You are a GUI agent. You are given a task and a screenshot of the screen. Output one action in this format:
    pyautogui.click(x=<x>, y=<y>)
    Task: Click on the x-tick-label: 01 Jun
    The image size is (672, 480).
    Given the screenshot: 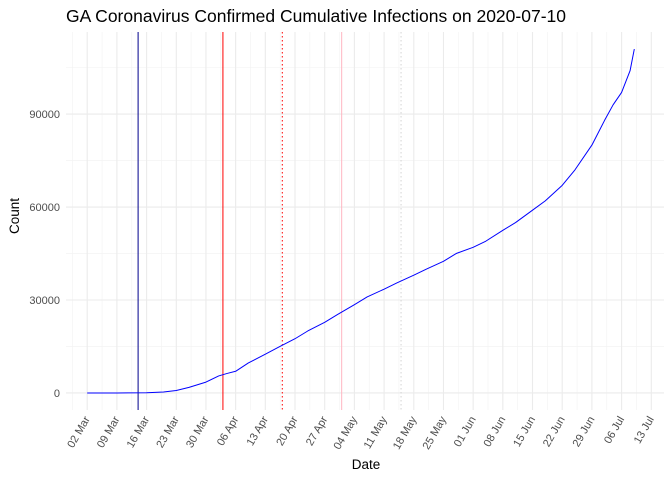 What is the action you would take?
    pyautogui.click(x=465, y=432)
    